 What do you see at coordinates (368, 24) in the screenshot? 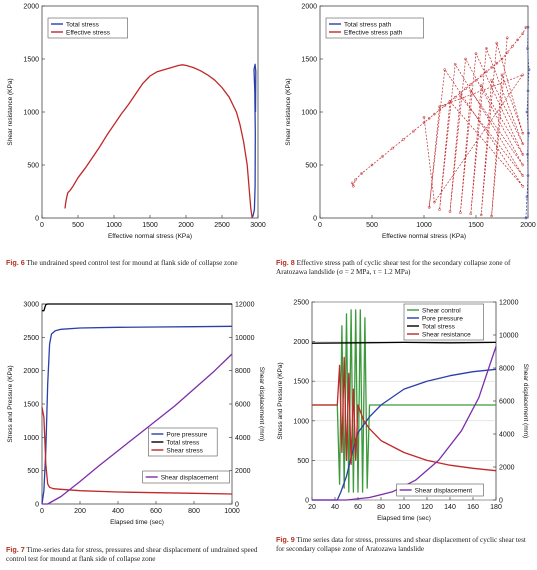
I see `fig8-legend-label-0: Total stress path` at bounding box center [368, 24].